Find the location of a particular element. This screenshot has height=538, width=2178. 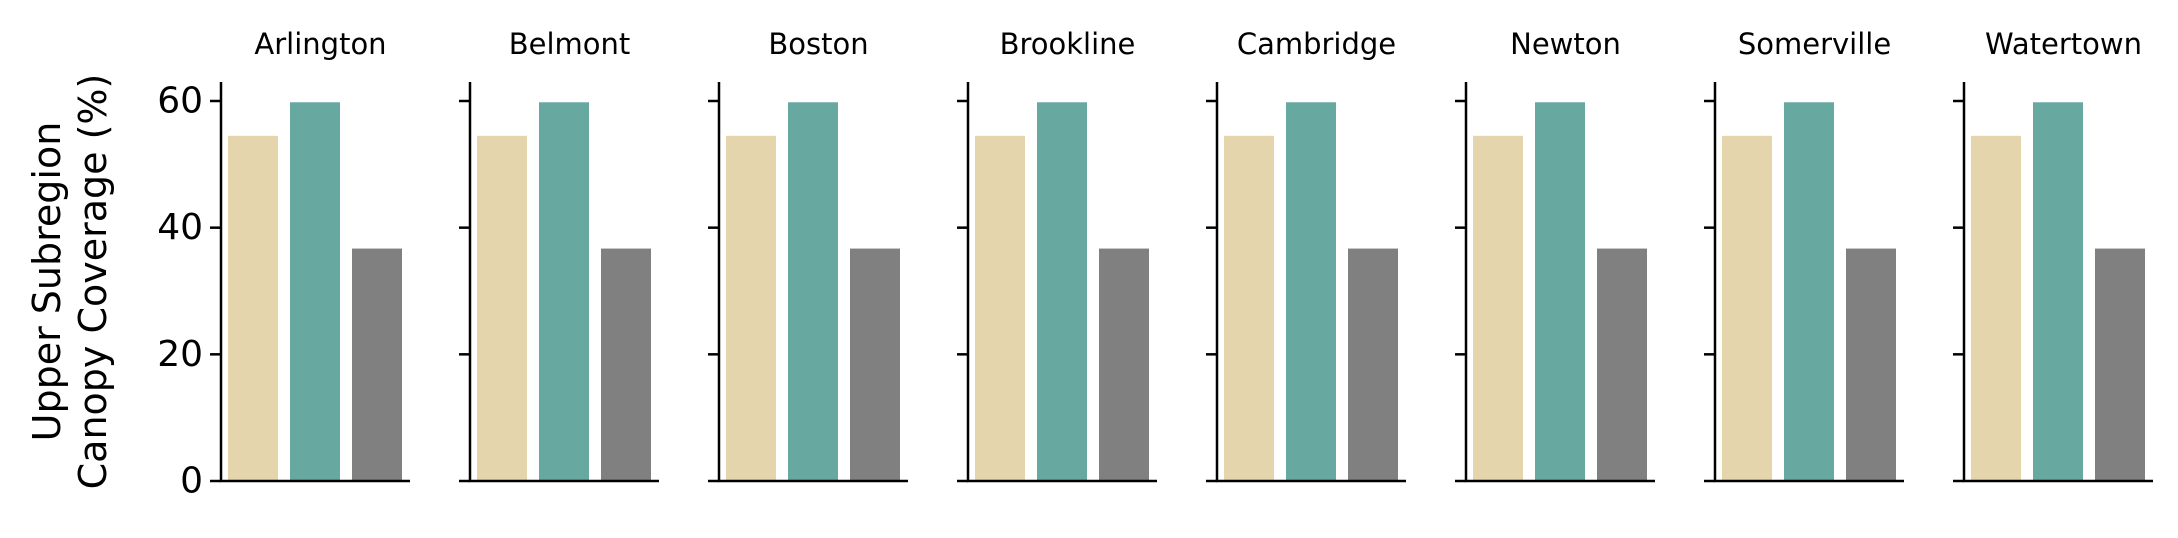

panel-title: Arlington is located at coordinates (320, 44).